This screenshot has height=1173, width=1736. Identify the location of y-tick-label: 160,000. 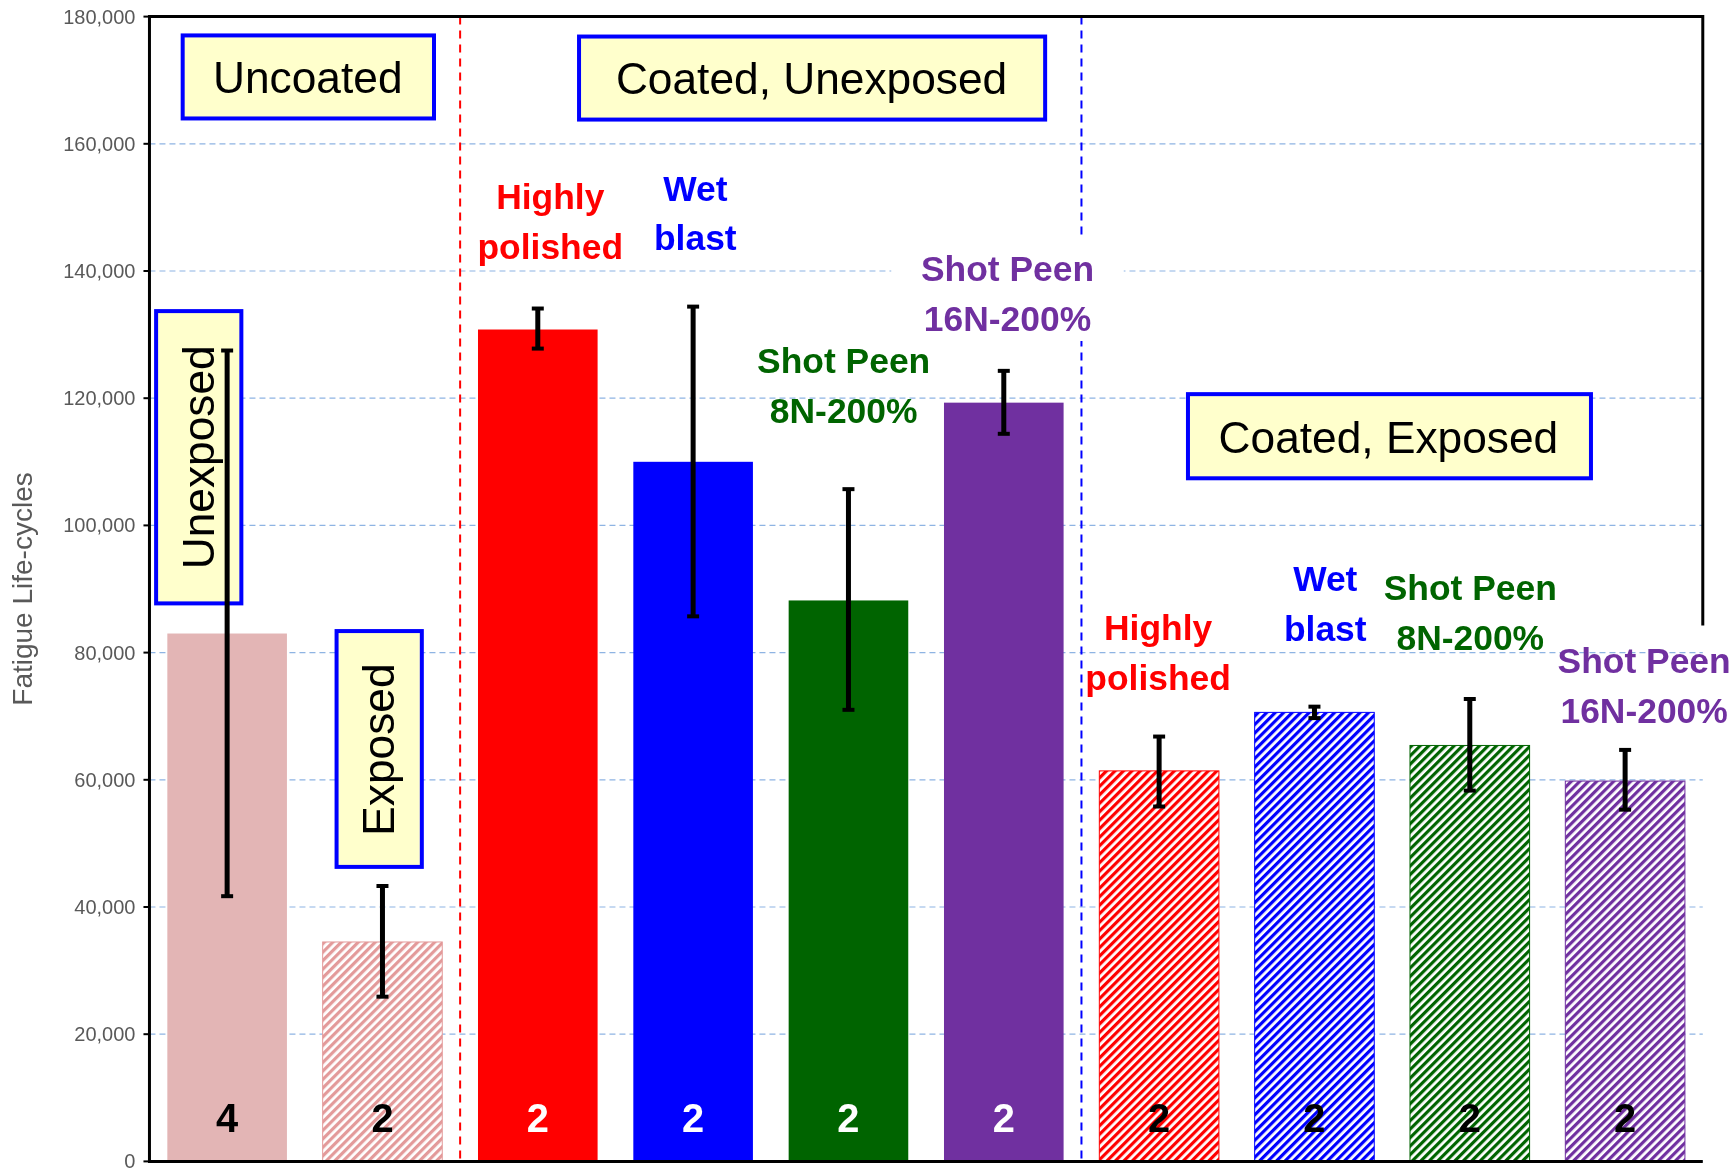
(99, 143).